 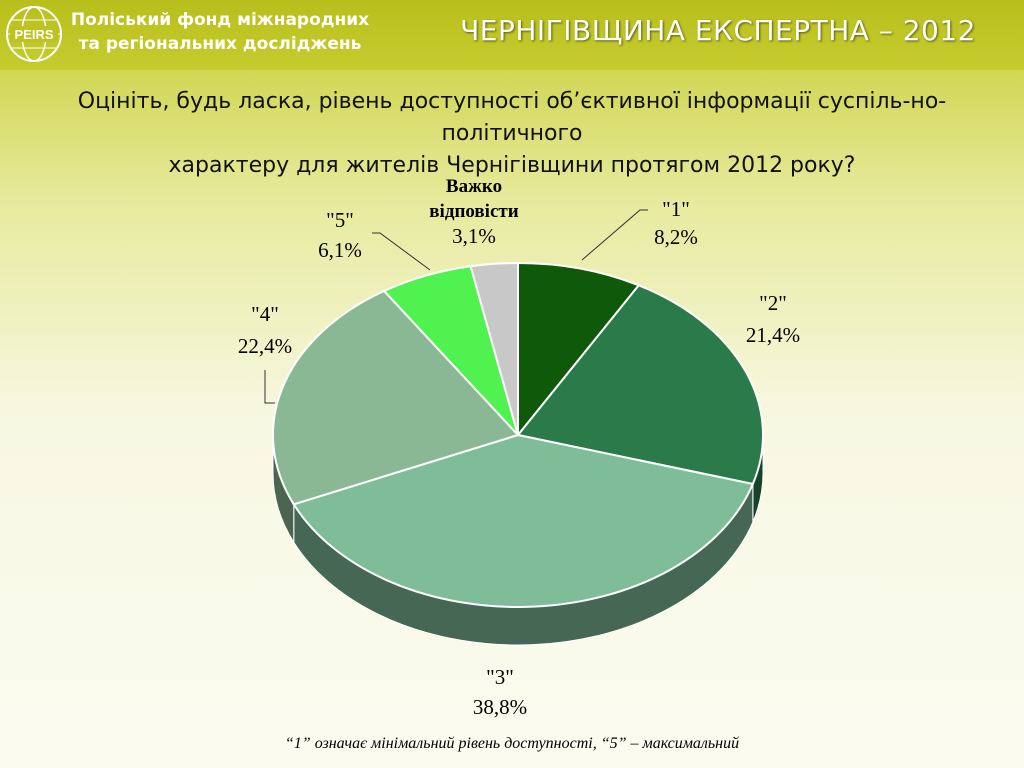 I want to click on label-1-name: "1", so click(x=676, y=209).